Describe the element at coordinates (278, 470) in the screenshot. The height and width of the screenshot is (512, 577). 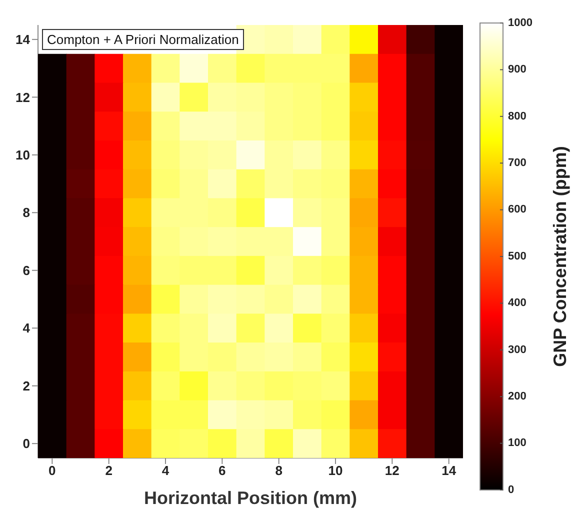
I see `x-tick-label: 8` at that location.